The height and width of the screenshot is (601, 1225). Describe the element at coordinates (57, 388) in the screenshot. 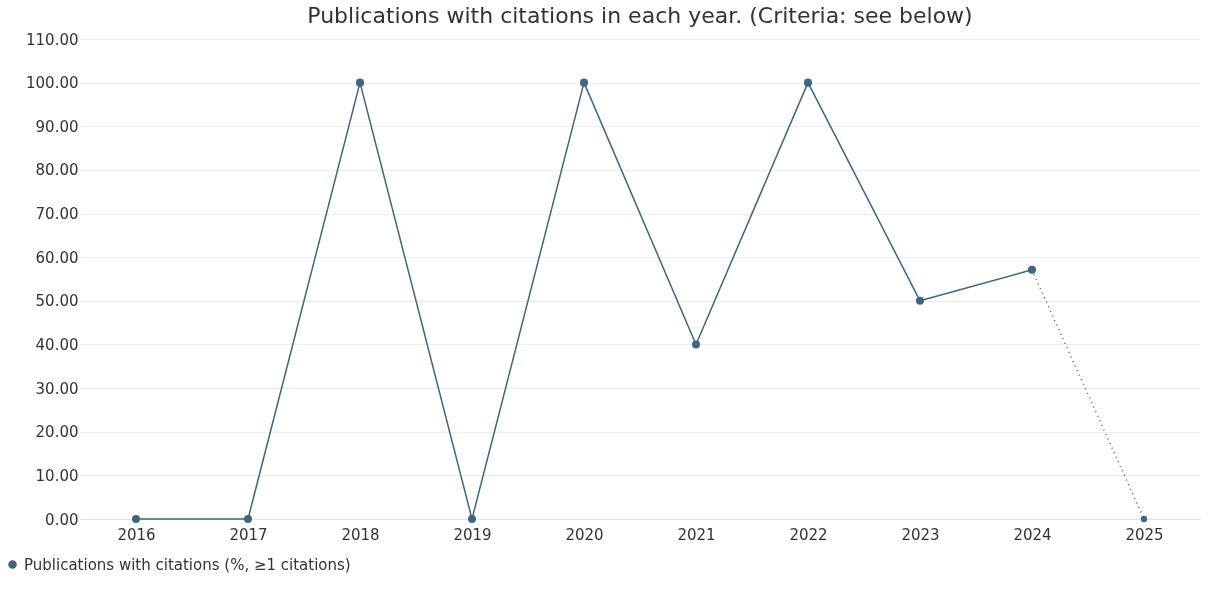

I see `y-tick-label: 30.00` at that location.